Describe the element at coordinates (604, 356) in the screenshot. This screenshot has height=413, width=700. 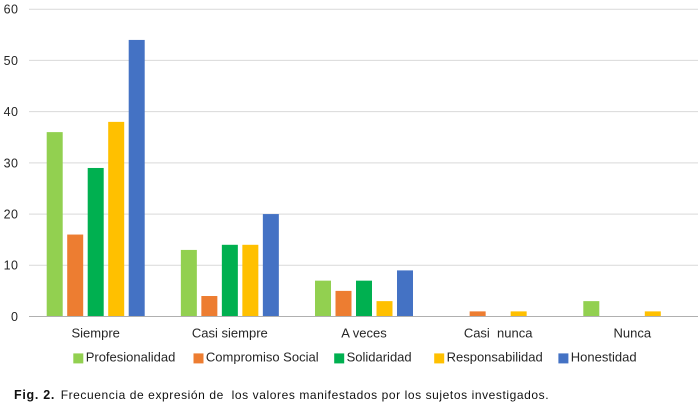
I see `svg-text: Honestidad` at that location.